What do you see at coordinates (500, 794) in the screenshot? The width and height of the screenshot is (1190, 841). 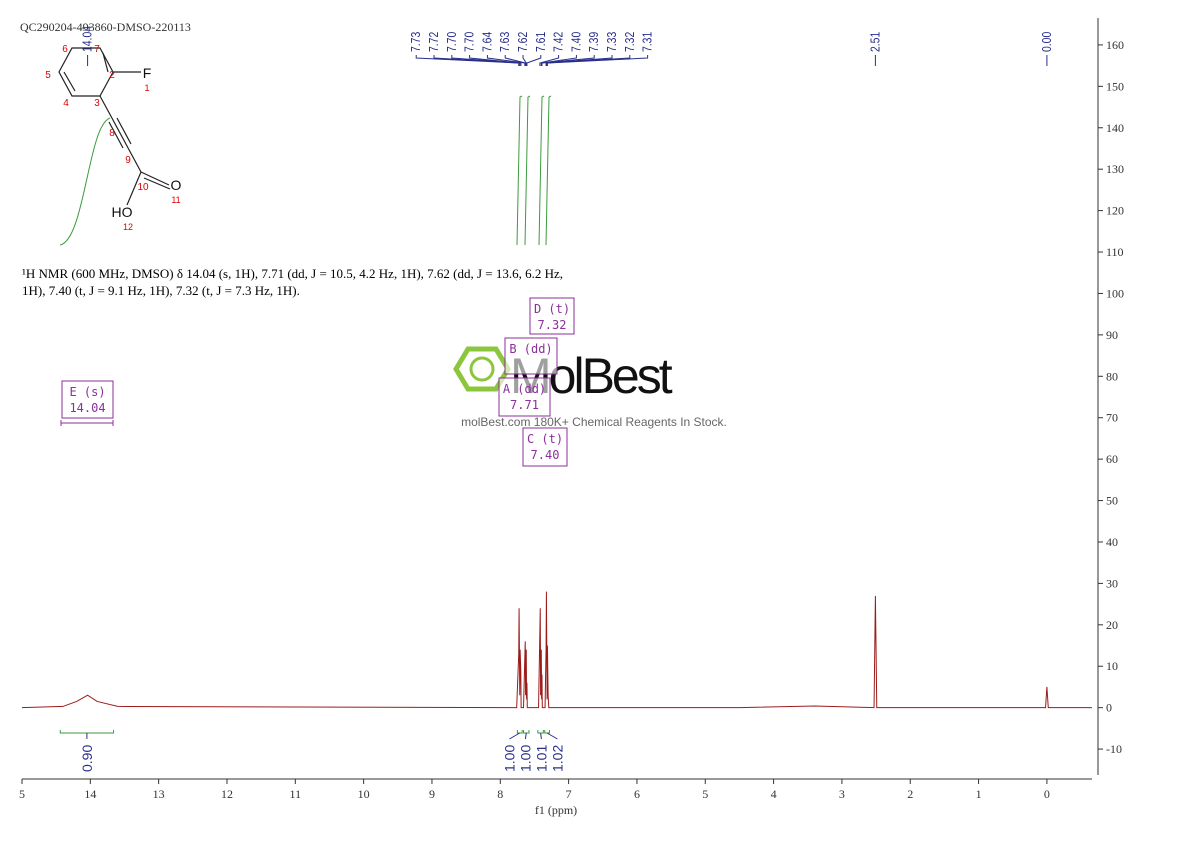 I see `x-tick-label: 8` at bounding box center [500, 794].